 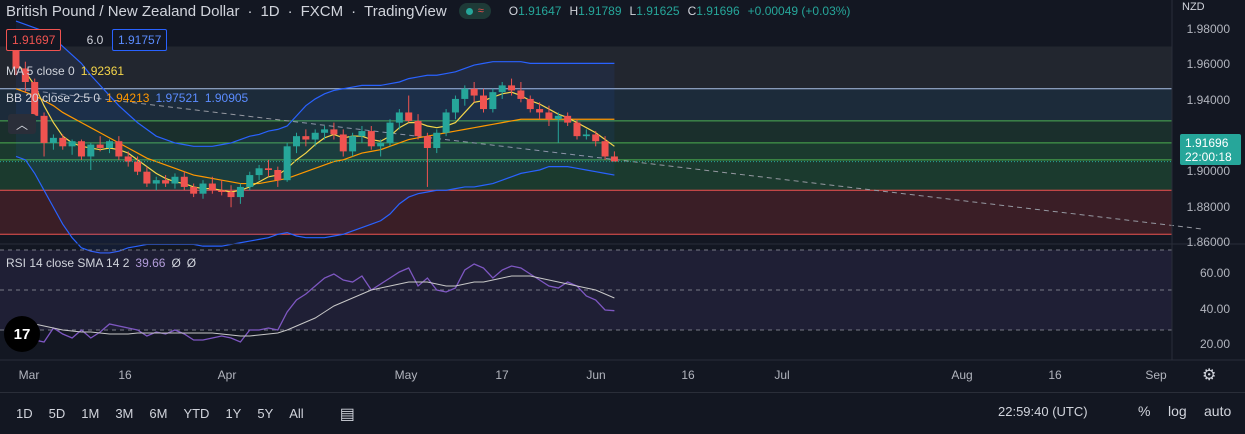 What do you see at coordinates (962, 375) in the screenshot?
I see `time-axis-label: Aug` at bounding box center [962, 375].